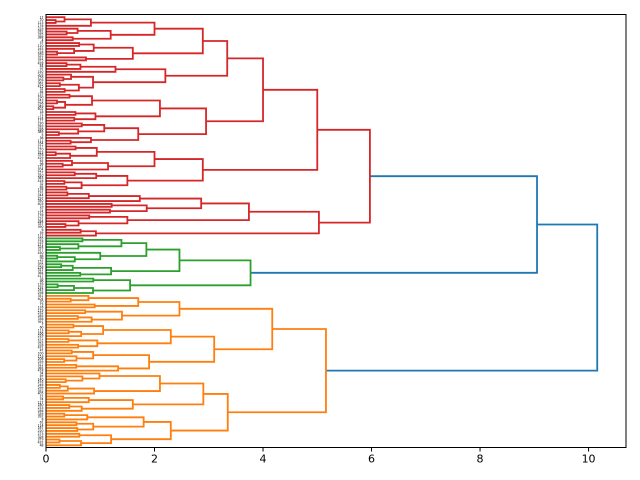 The image size is (640, 480). Describe the element at coordinates (42, 374) in the screenshot. I see `leaf-label: 34` at that location.